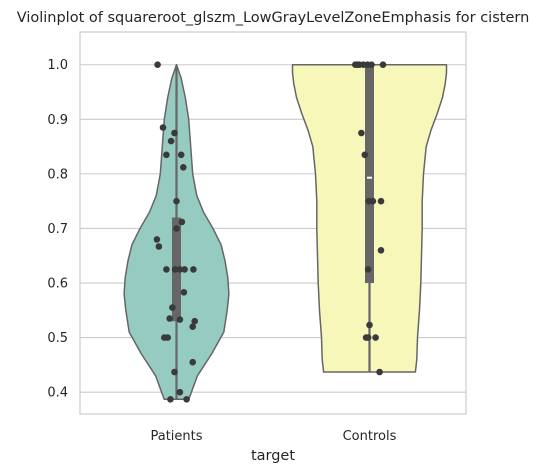 This screenshot has height=473, width=547. What do you see at coordinates (57, 65) in the screenshot?
I see `y-tick-label: 1.0` at bounding box center [57, 65].